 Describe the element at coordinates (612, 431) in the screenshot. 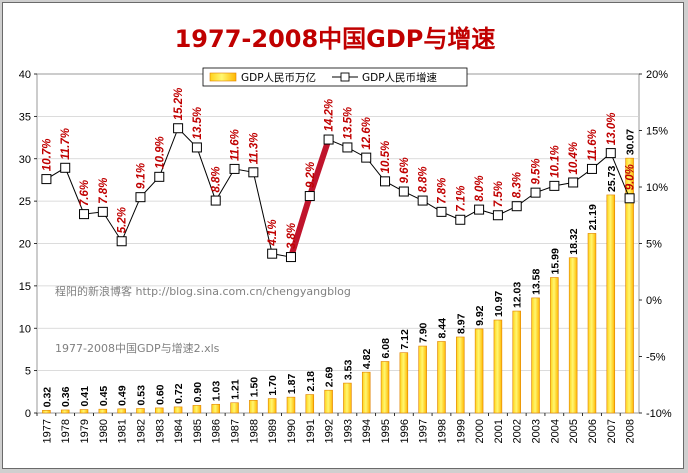

I see `x-tick-label: 2007` at that location.